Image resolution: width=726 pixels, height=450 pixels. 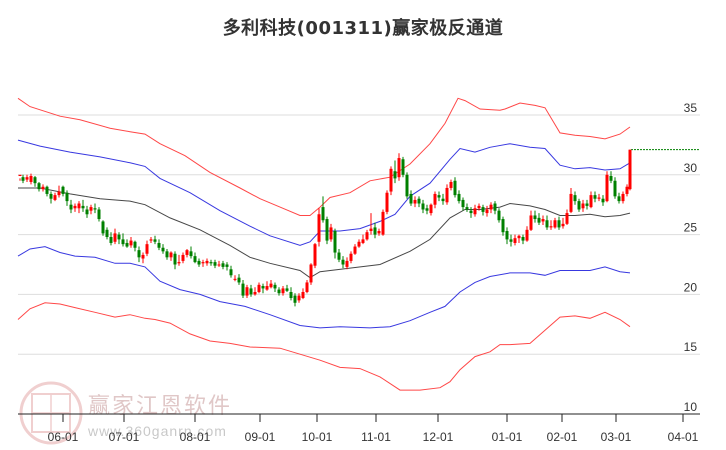 What do you see at coordinates (363, 28) in the screenshot?
I see `chart-title: 多利科技(001311)赢家极反通道` at bounding box center [363, 28].